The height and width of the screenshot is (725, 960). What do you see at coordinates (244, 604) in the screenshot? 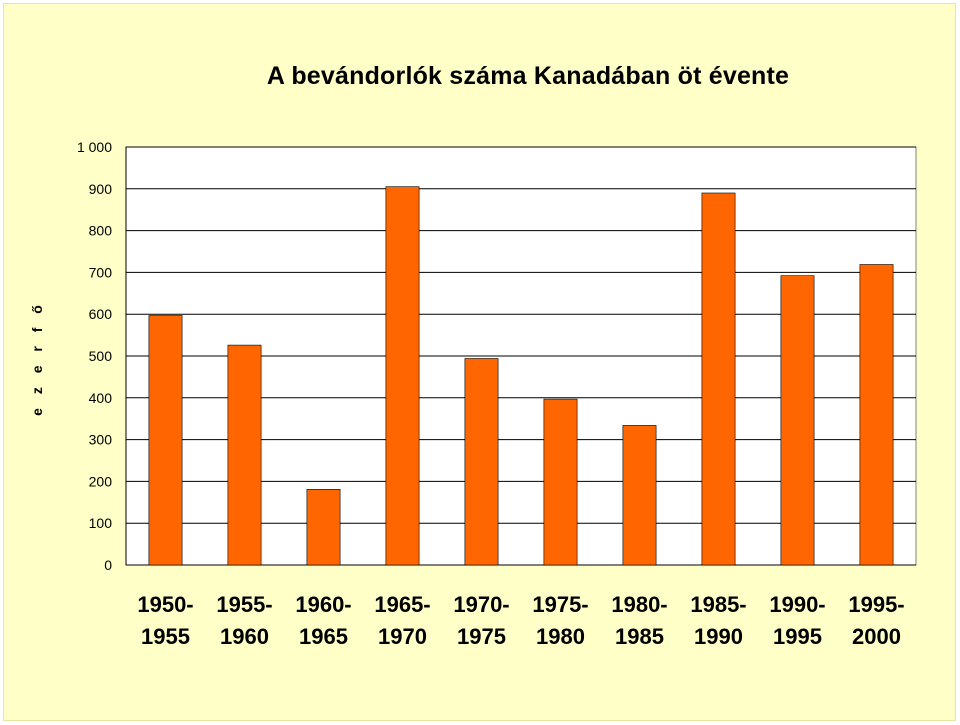
I see `x-tick-label: 1955-` at bounding box center [244, 604].